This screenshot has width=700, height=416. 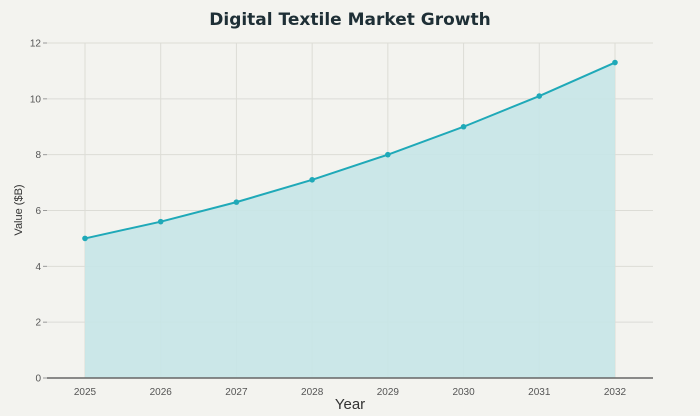 I want to click on x-tick-label: 2030, so click(x=463, y=392).